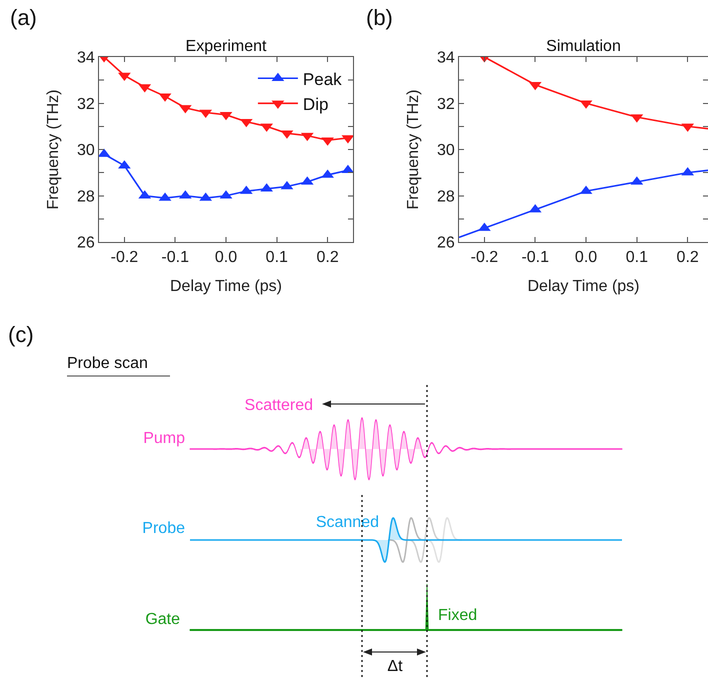 The width and height of the screenshot is (708, 680). What do you see at coordinates (395, 666) in the screenshot?
I see `text: Δt` at bounding box center [395, 666].